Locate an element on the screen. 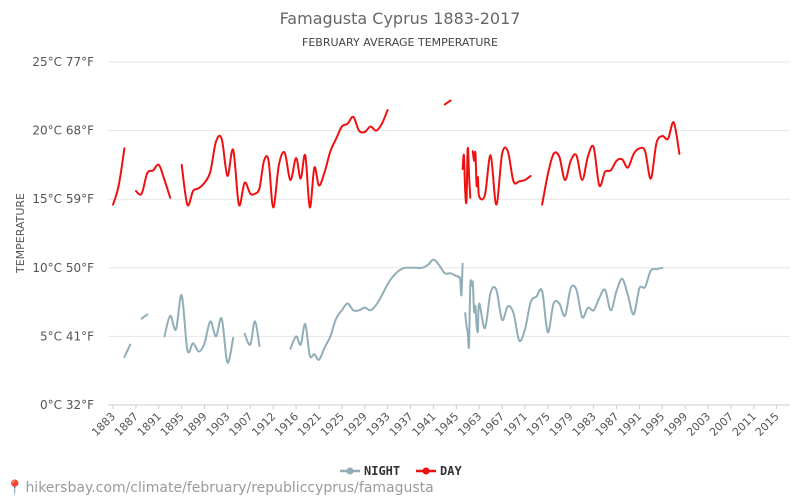  x-tick-label: 1983 is located at coordinates (584, 424).